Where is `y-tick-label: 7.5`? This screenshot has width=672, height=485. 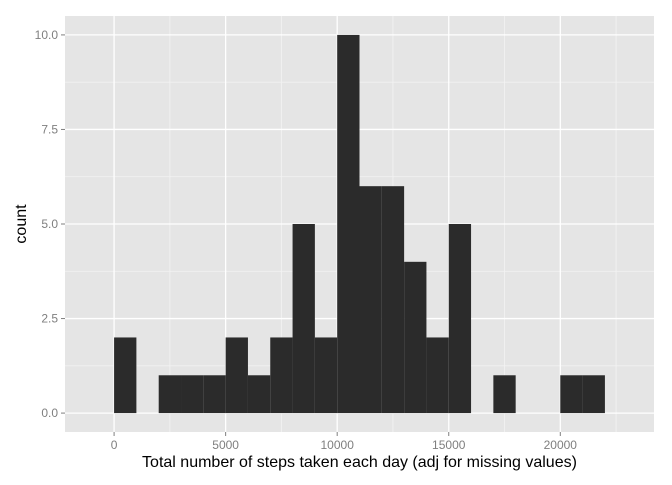 y-tick-label: 7.5 is located at coordinates (49, 129).